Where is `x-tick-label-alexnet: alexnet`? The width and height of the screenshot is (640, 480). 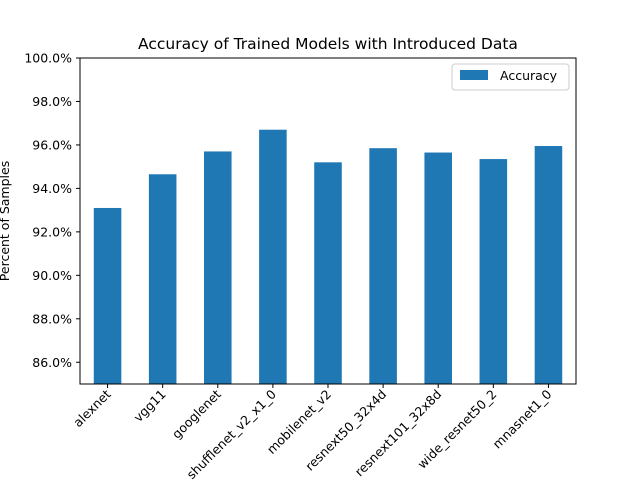
x-tick-label-alexnet: alexnet is located at coordinates (92, 408).